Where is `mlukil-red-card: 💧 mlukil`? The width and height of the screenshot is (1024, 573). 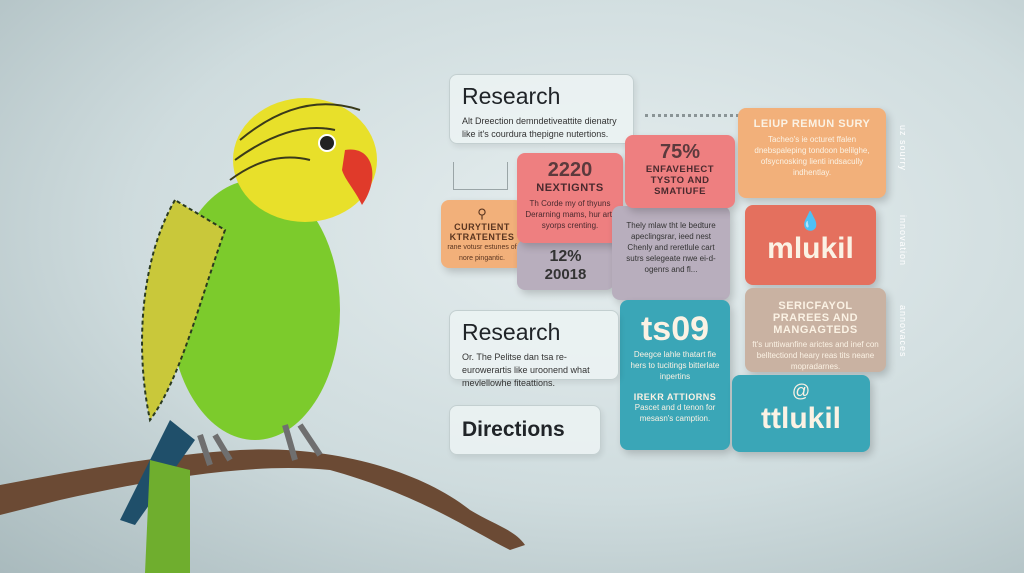
mlukil-red-card: 💧 mlukil is located at coordinates (810, 245).